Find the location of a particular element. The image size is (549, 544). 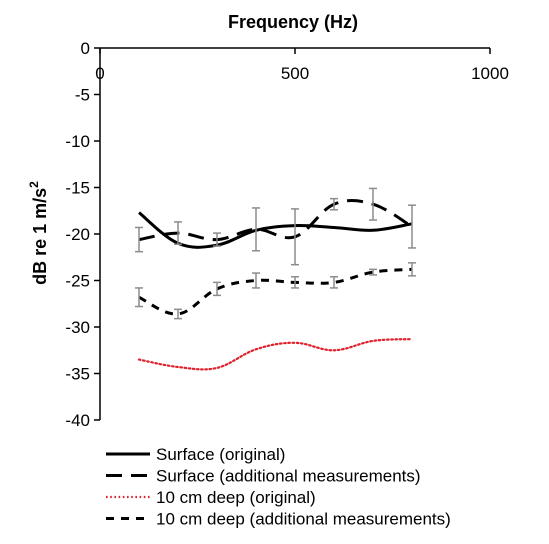

y-tick-label: -5 is located at coordinates (82, 95).